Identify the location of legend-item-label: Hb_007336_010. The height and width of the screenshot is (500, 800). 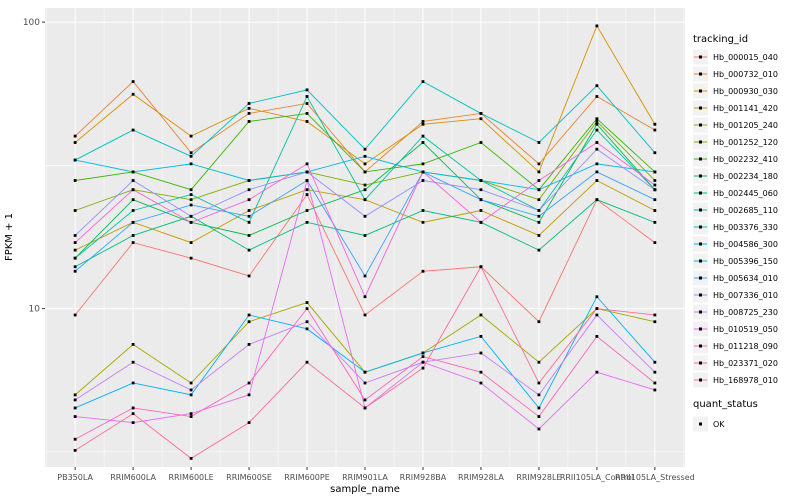
(745, 295).